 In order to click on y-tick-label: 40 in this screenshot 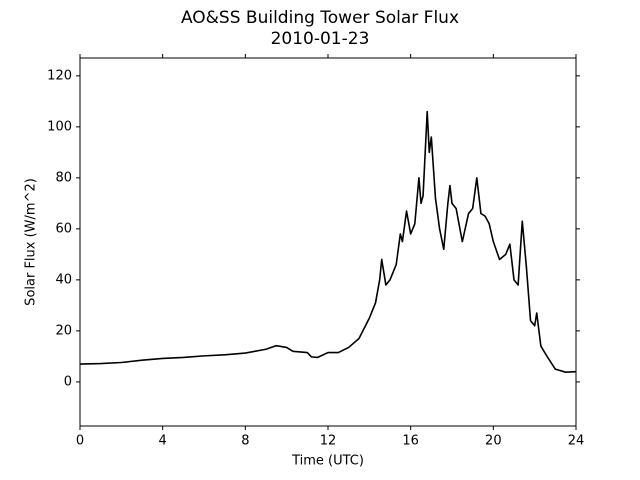, I will do `click(63, 279)`.